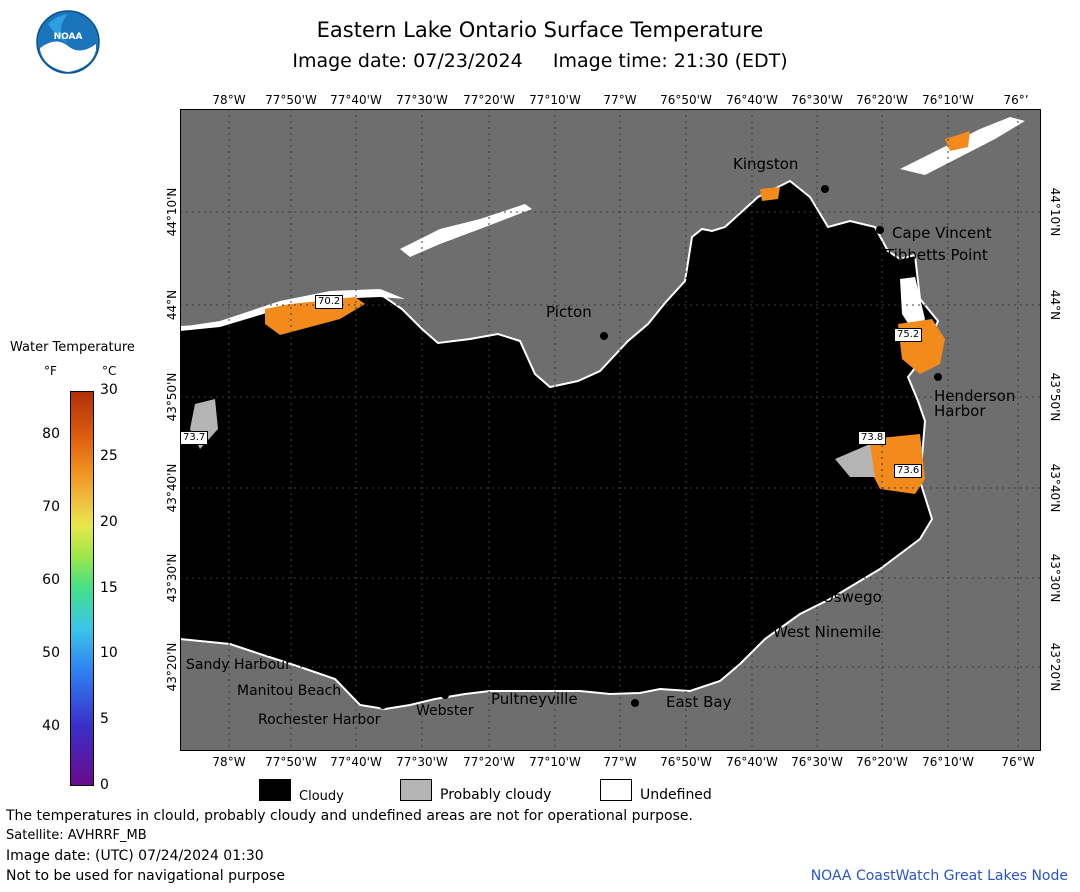 This screenshot has width=1080, height=892. I want to click on legend-tick-f: 50, so click(51, 653).